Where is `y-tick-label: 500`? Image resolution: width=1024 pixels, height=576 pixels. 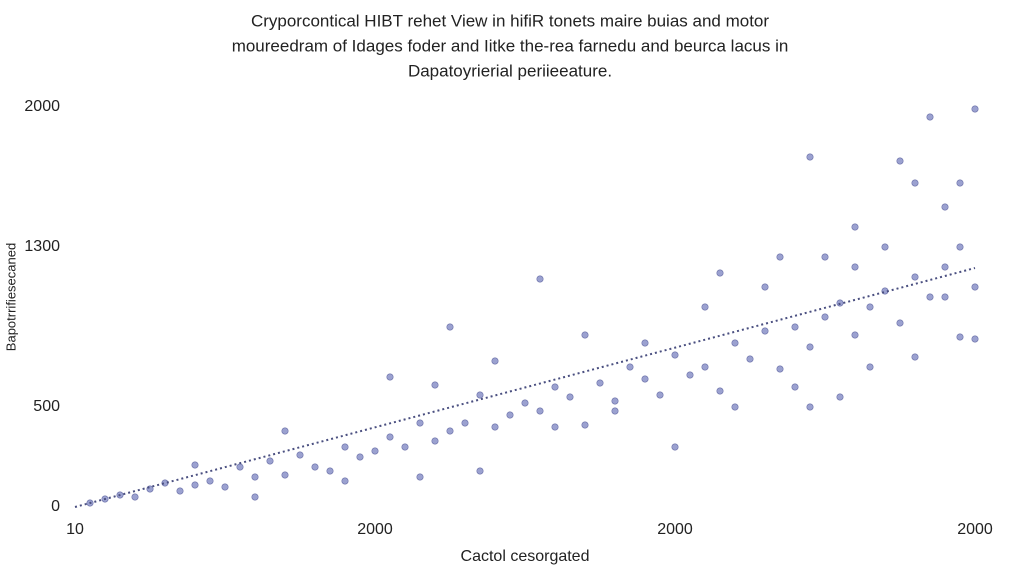 y-tick-label: 500 is located at coordinates (46, 406).